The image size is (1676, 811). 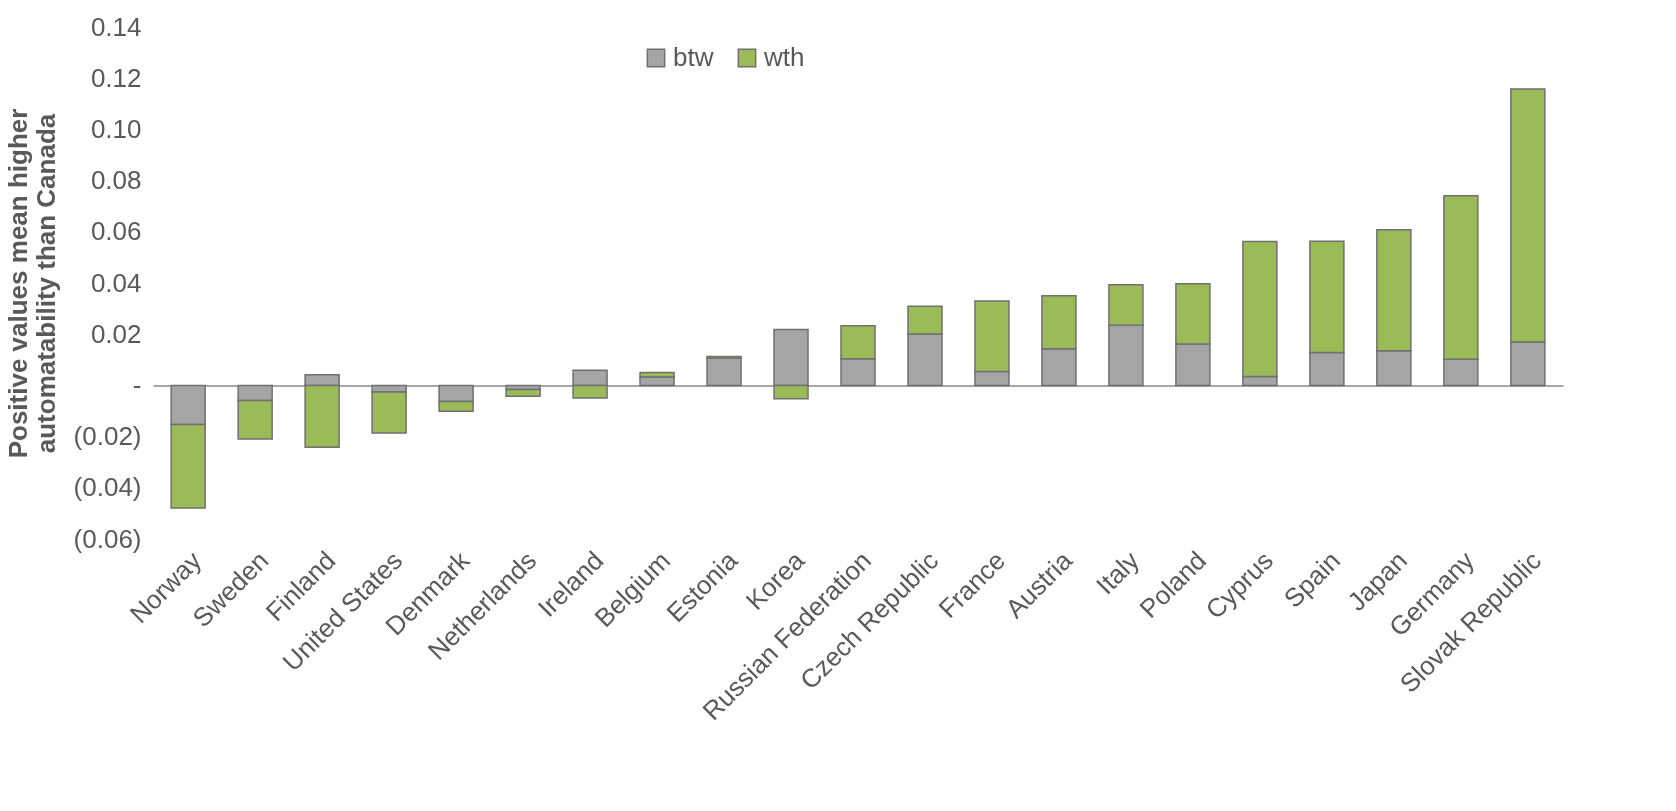 I want to click on legend-label: wth, so click(x=784, y=57).